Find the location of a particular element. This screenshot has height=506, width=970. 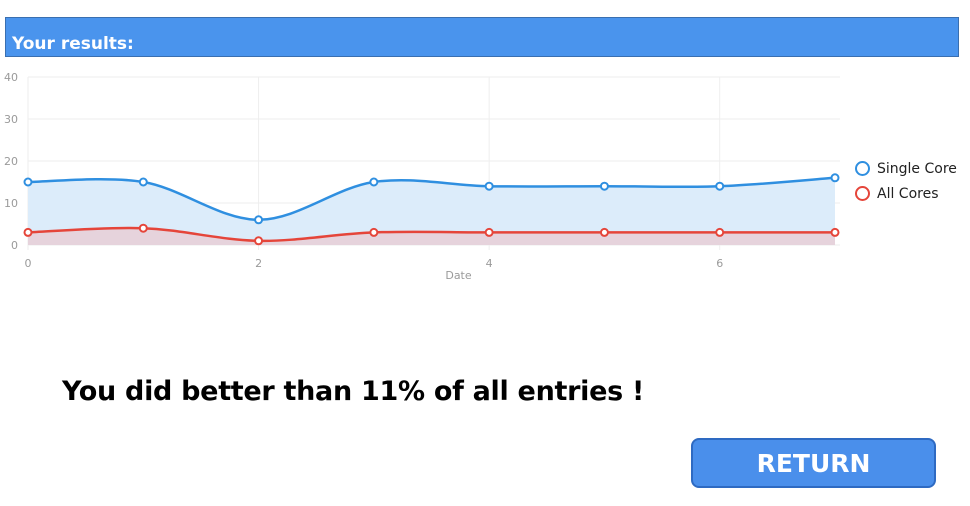

header-title: Your results: is located at coordinates (73, 44).